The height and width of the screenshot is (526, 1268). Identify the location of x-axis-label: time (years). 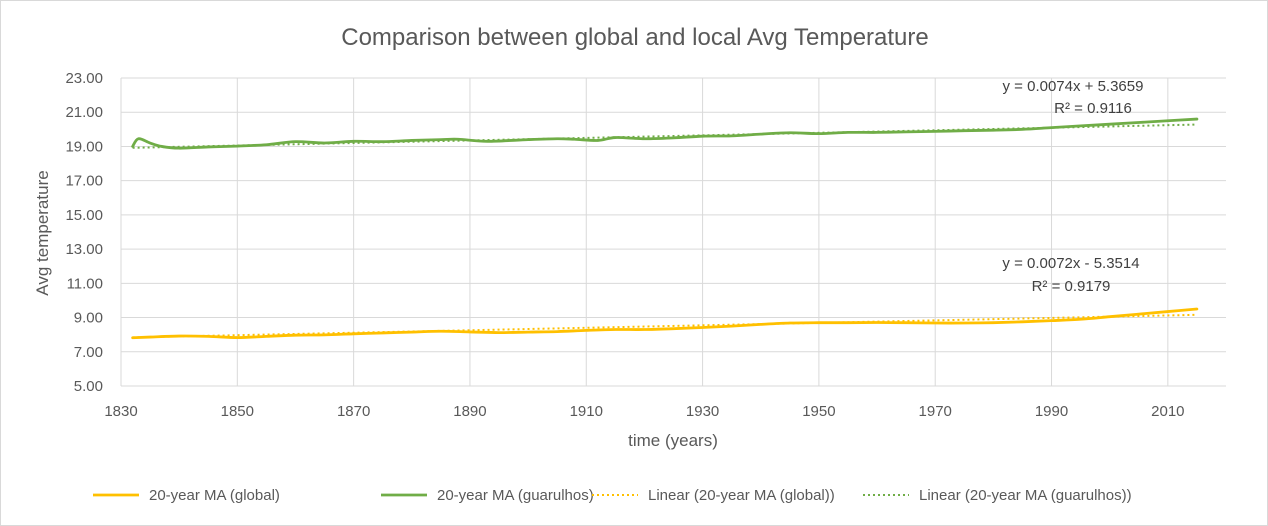
(673, 440).